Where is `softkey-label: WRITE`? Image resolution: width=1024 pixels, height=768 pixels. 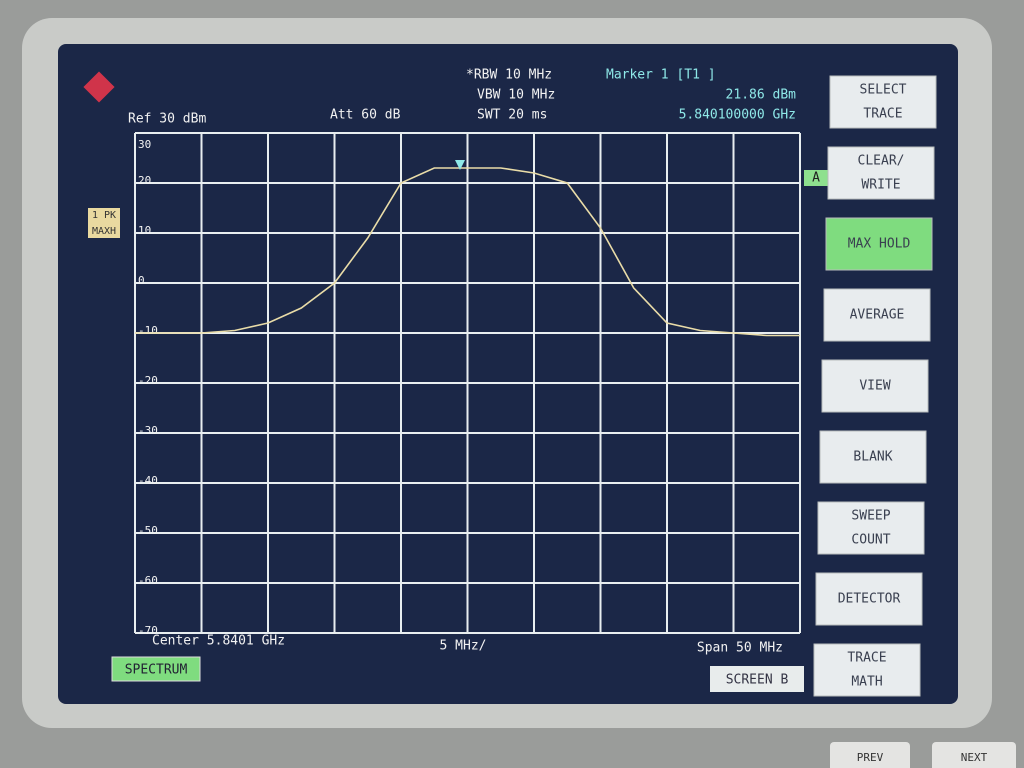
softkey-label: WRITE is located at coordinates (880, 185).